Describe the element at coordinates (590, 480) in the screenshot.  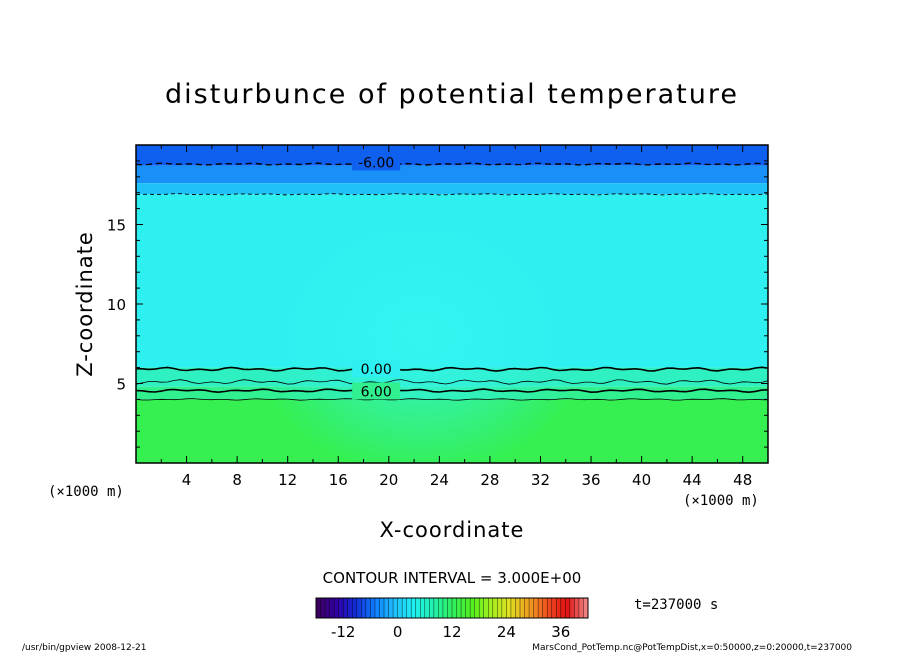
I see `x-tick-label: 36` at that location.